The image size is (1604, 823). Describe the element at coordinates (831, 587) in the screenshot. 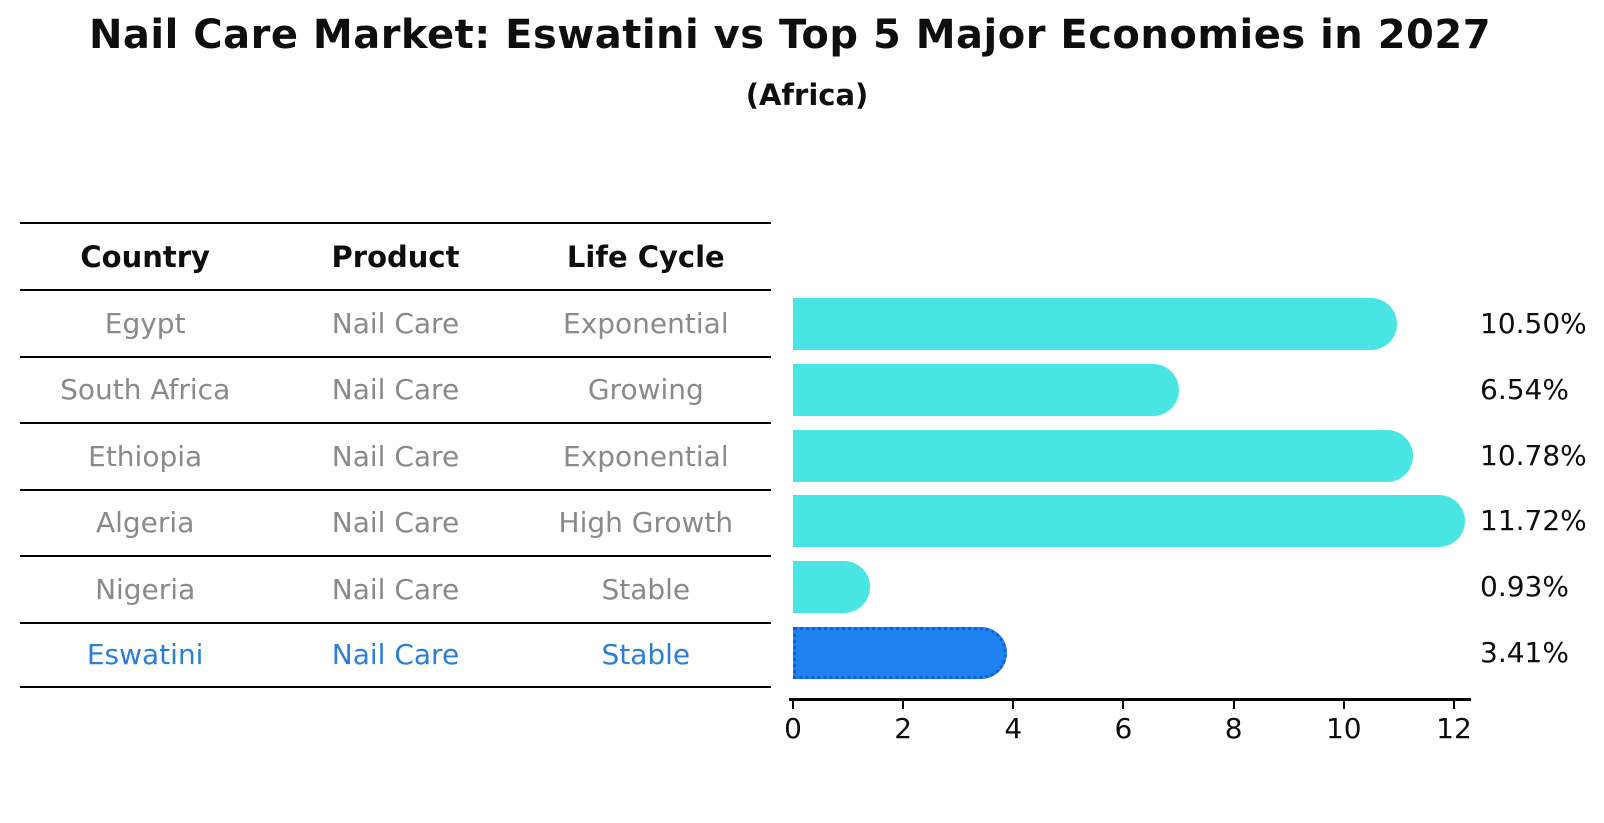

I see `bar-nigeria` at that location.